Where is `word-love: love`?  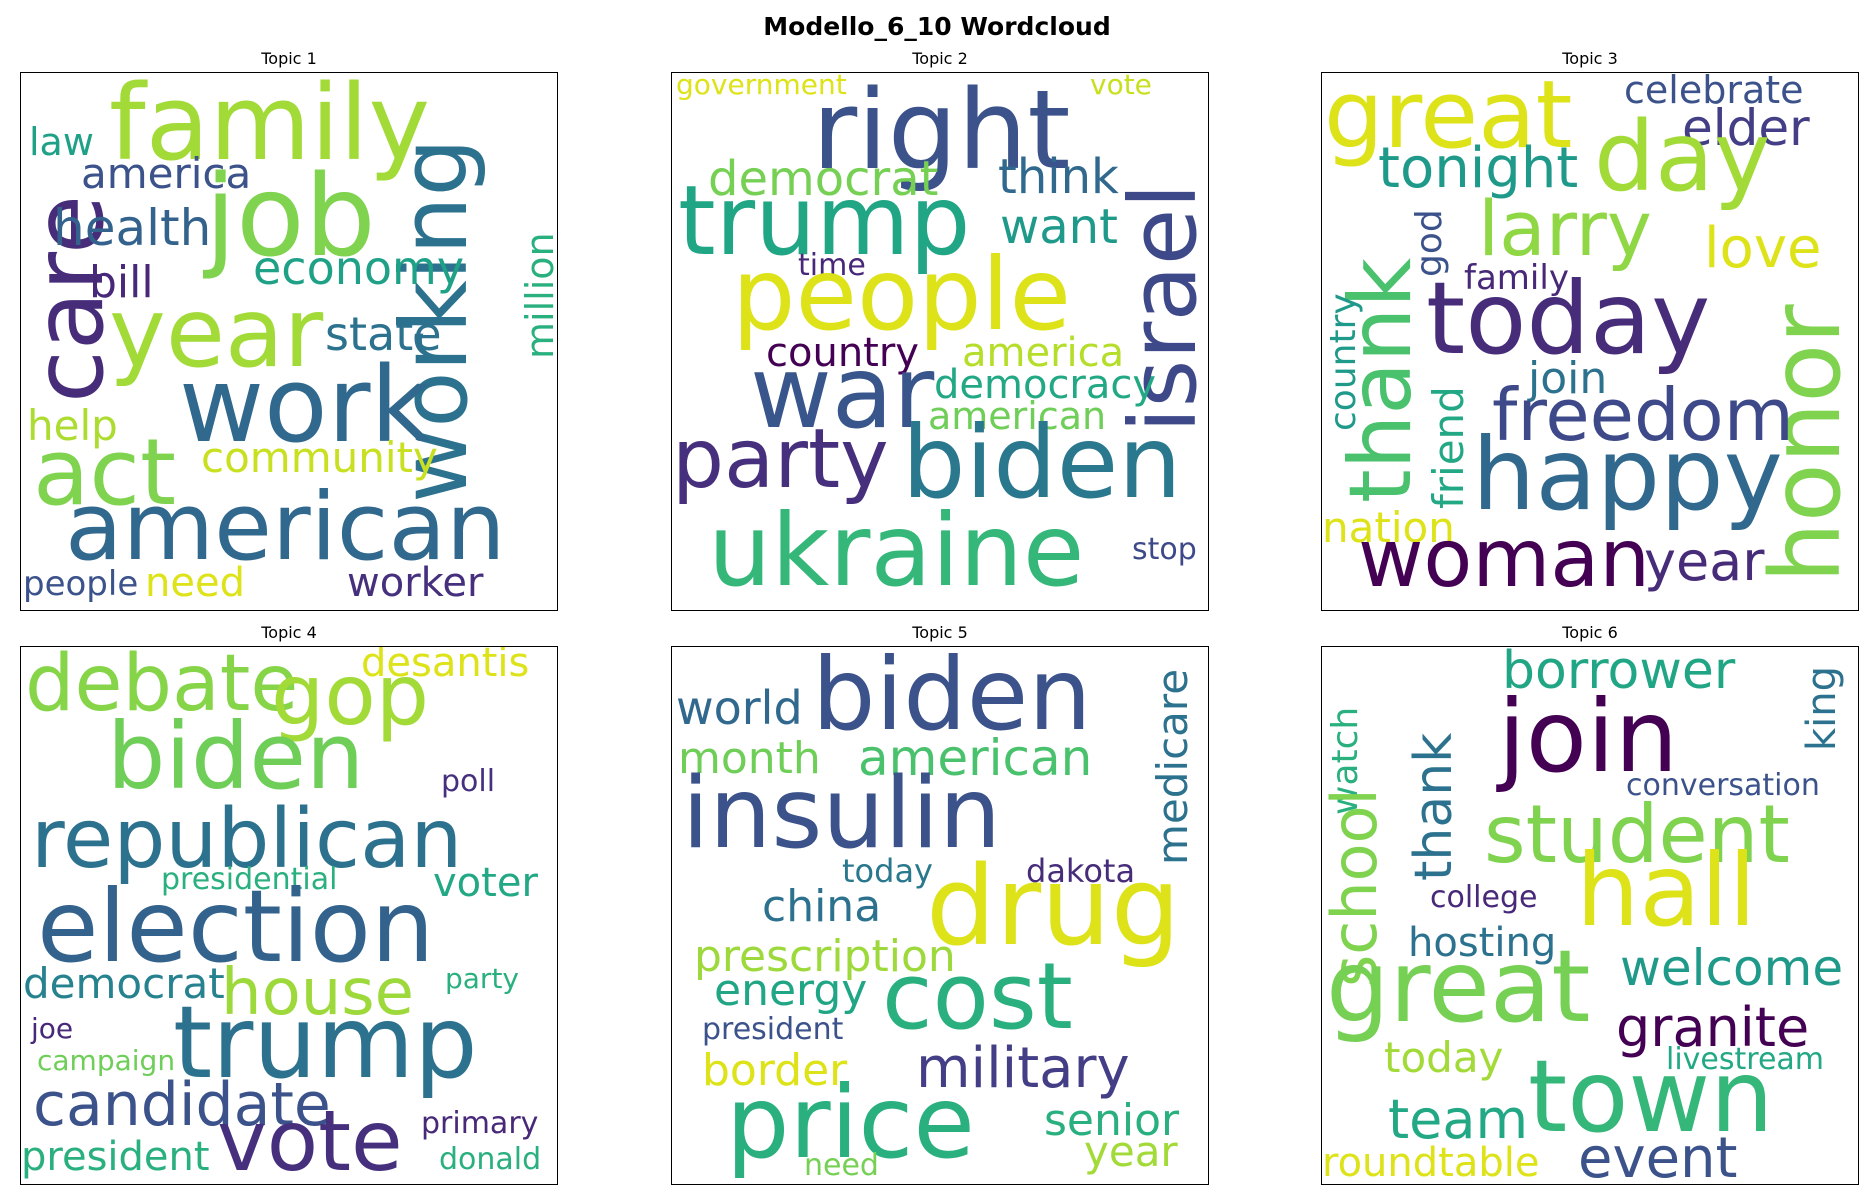
word-love: love is located at coordinates (1763, 248).